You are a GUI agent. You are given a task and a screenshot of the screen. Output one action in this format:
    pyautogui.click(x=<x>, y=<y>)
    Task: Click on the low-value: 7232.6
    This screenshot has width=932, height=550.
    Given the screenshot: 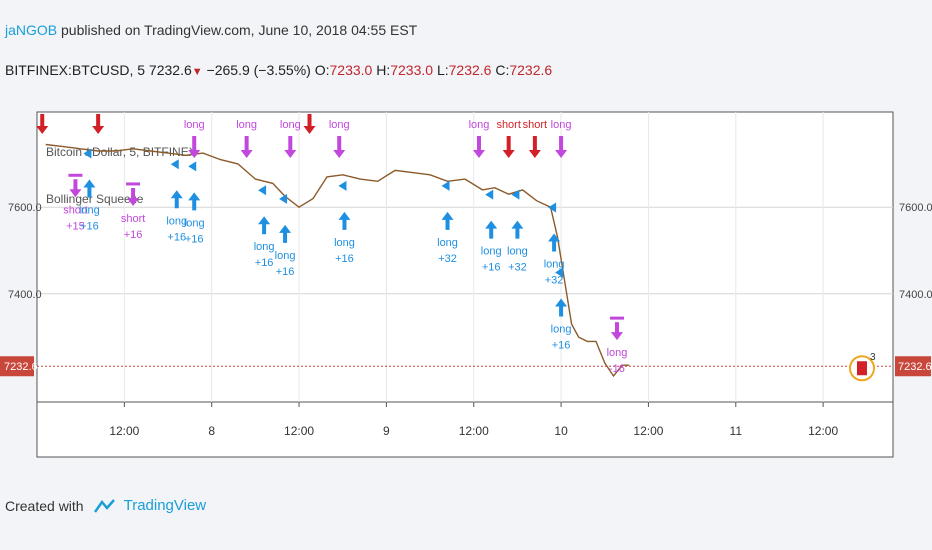 What is the action you would take?
    pyautogui.click(x=470, y=70)
    